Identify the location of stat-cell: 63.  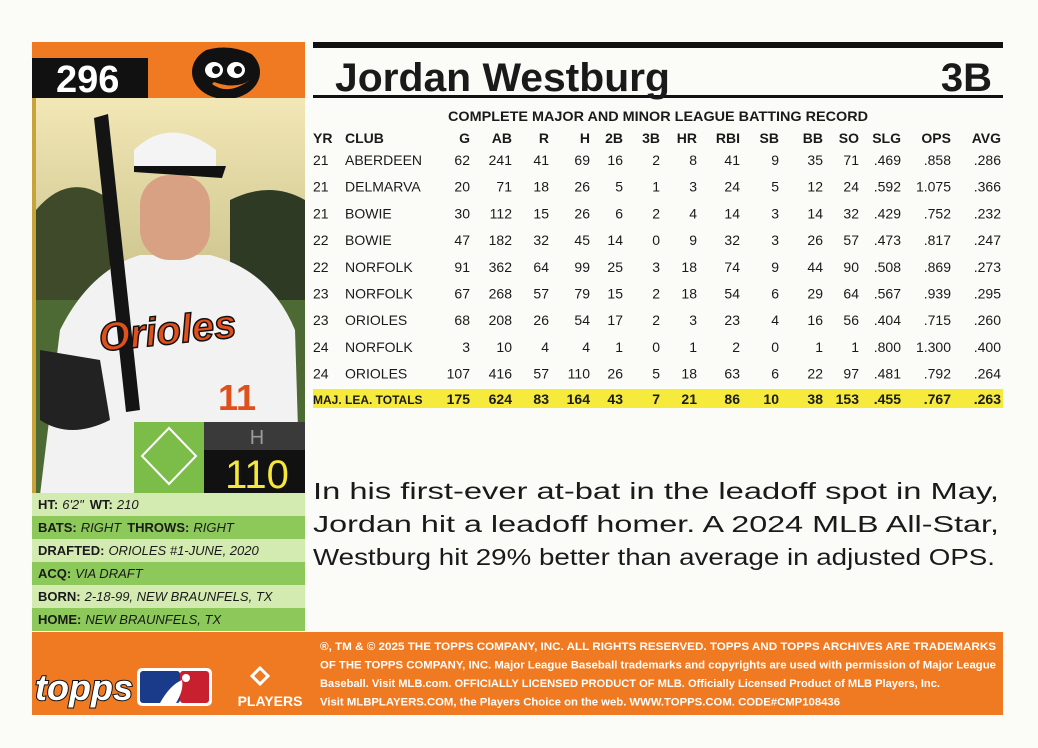
(732, 374).